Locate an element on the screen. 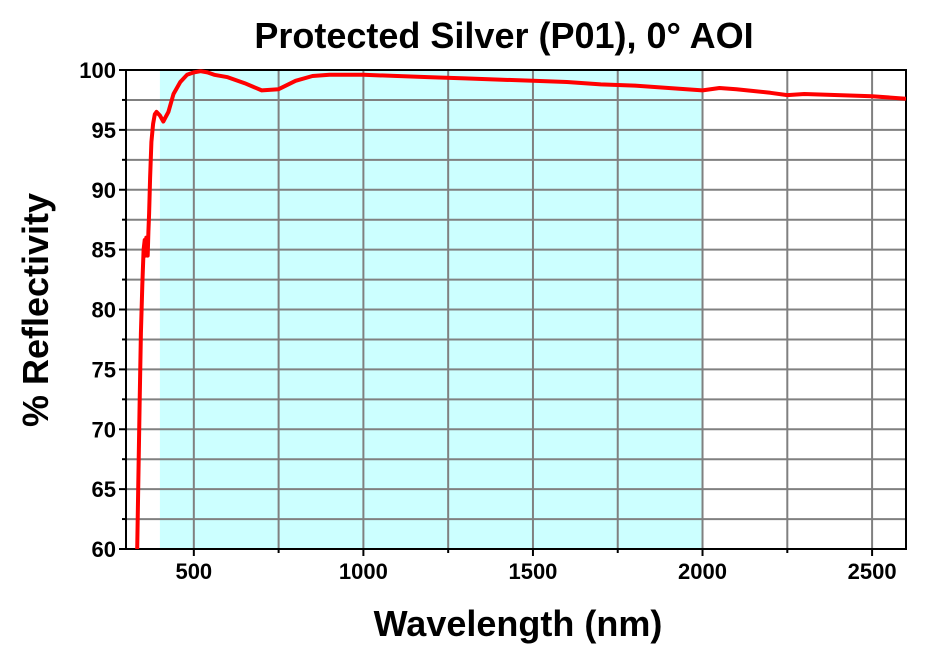 This screenshot has height=656, width=934. y-tick-label: 70 is located at coordinates (104, 429).